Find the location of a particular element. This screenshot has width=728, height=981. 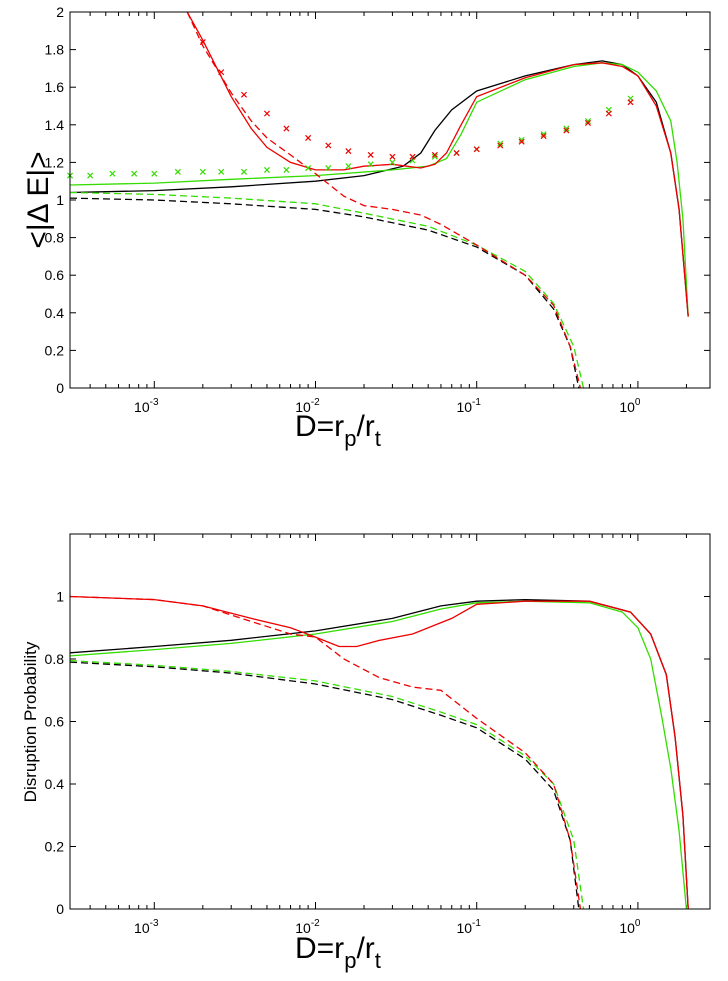

series-black-dashed is located at coordinates (325, 292).